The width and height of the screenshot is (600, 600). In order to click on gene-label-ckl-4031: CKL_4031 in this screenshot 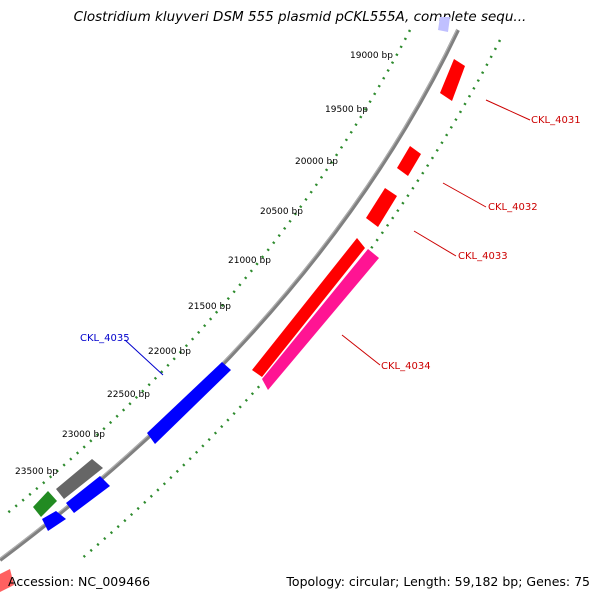, I will do `click(556, 120)`.